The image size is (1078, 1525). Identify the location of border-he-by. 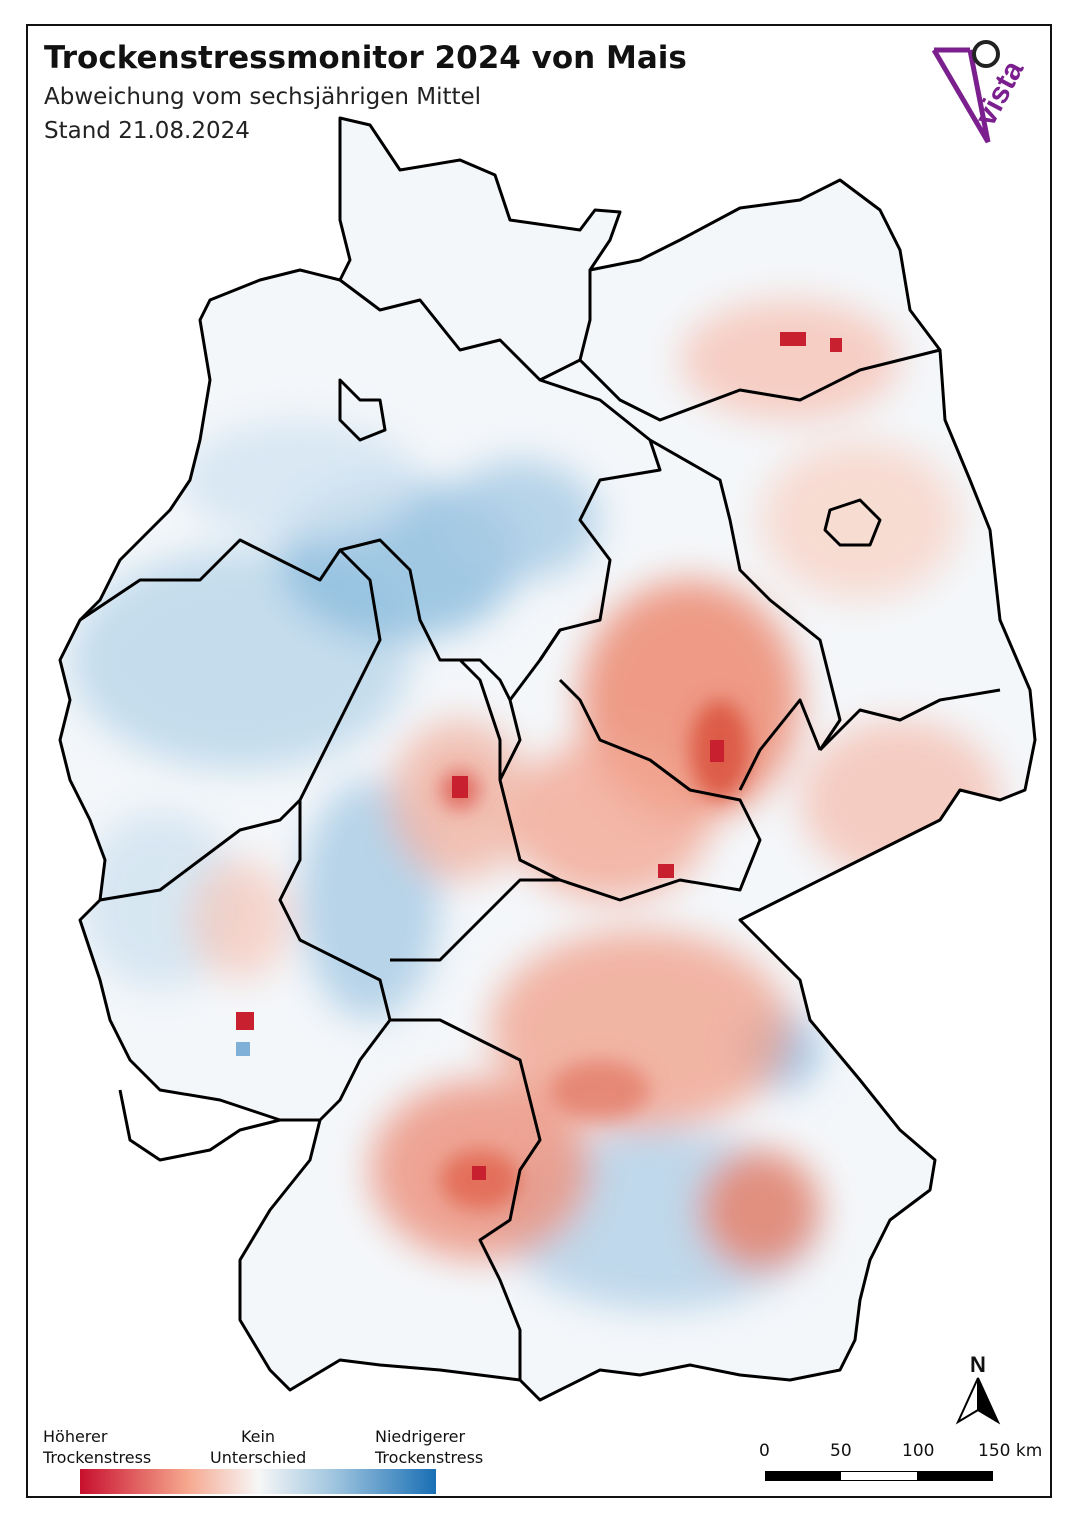
(480, 719).